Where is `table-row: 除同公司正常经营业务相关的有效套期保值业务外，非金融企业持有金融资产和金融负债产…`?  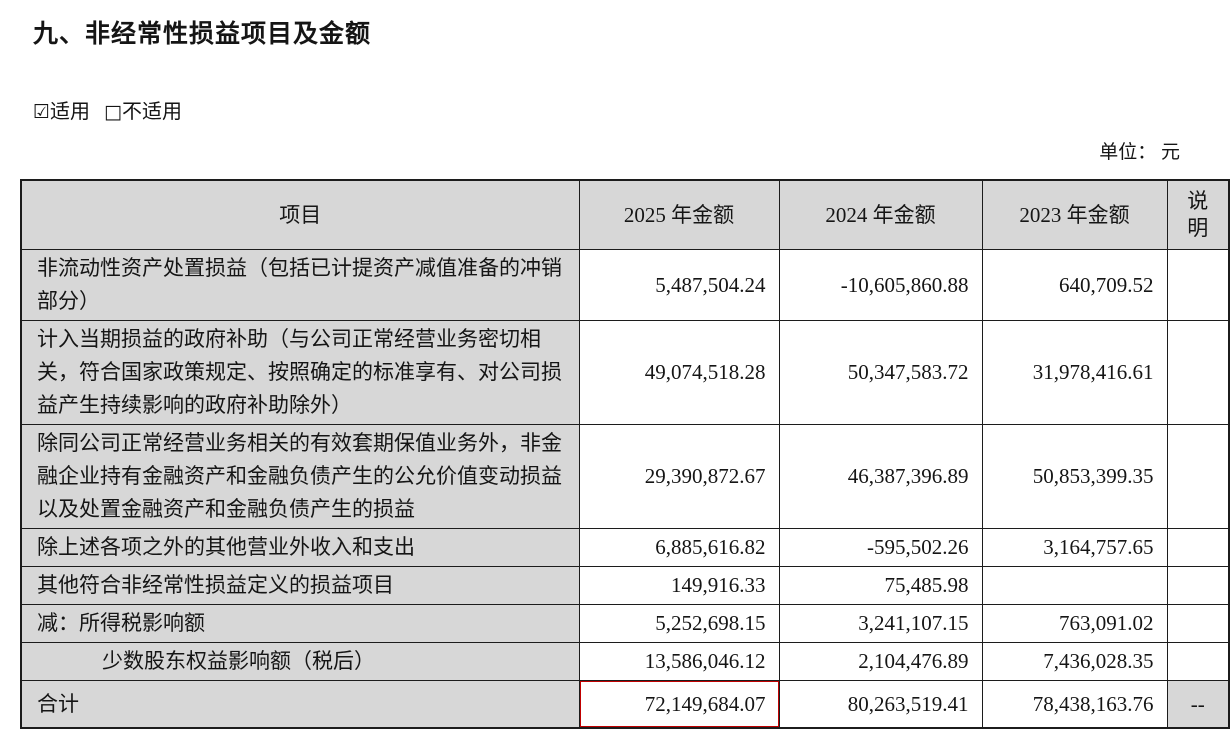 table-row: 除同公司正常经营业务相关的有效套期保值业务外，非金融企业持有金融资产和金融负债产… is located at coordinates (625, 476).